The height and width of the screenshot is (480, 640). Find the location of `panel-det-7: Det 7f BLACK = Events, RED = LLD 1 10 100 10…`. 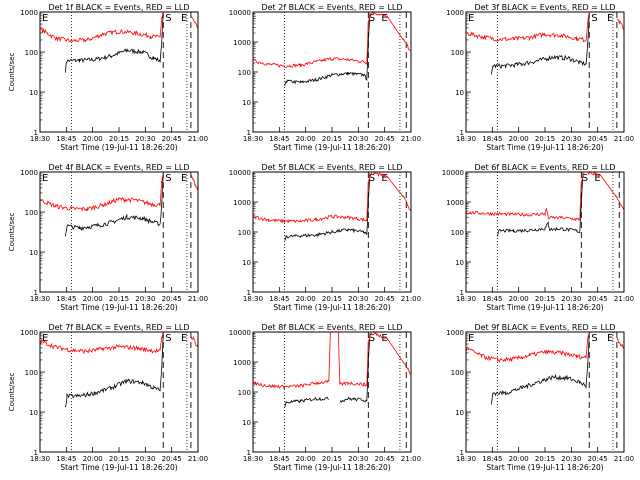

panel-det-7: Det 7f BLACK = Events, RED = LLD 1 10 100 10… is located at coordinates (108, 397).